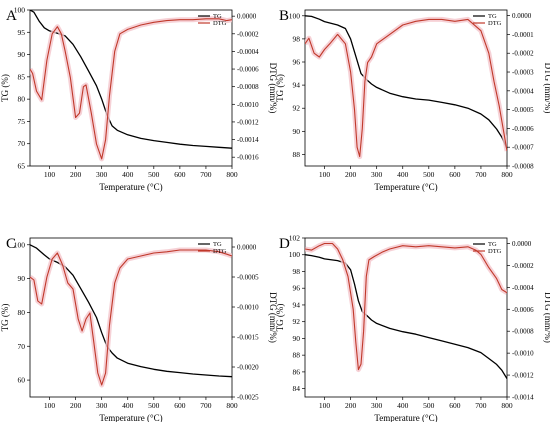  What do you see at coordinates (11, 244) in the screenshot?
I see `panel-label: C` at bounding box center [11, 244].